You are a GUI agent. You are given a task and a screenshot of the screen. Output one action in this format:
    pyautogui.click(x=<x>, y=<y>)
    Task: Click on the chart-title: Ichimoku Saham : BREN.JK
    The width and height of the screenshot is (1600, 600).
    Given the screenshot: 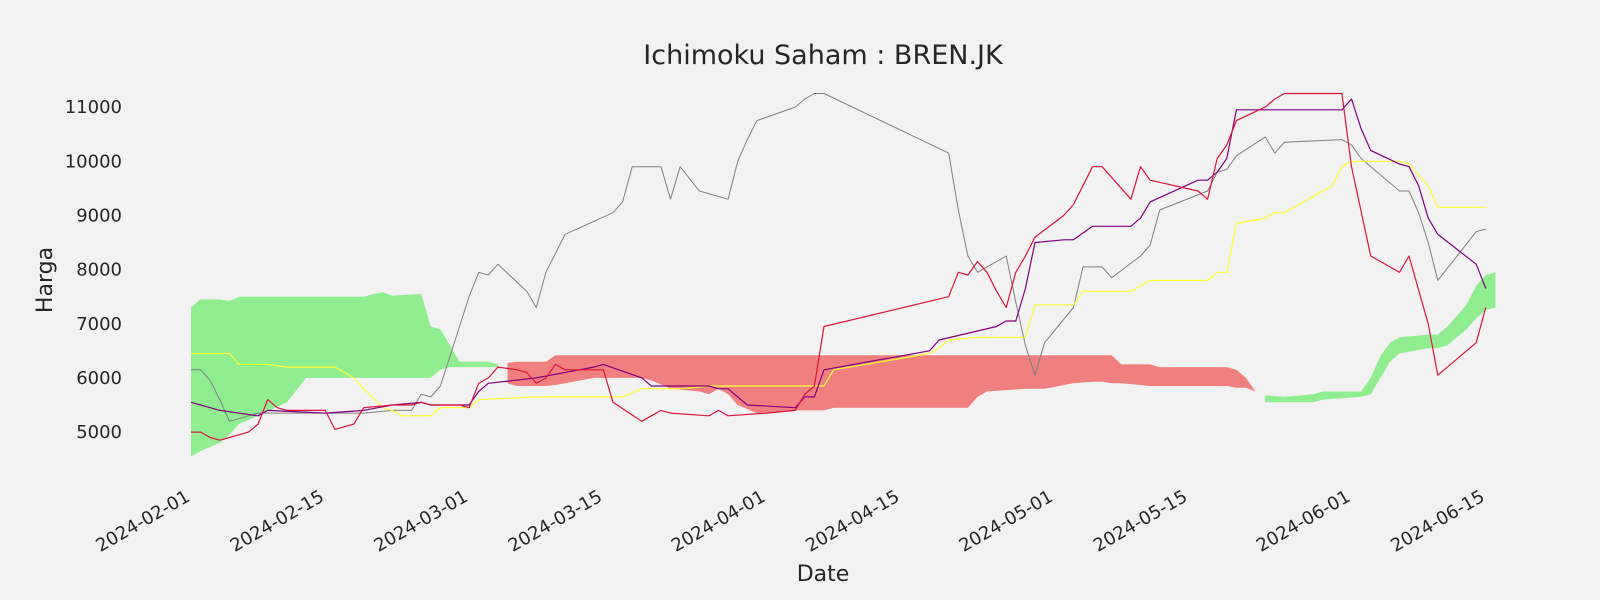 What is the action you would take?
    pyautogui.click(x=823, y=55)
    